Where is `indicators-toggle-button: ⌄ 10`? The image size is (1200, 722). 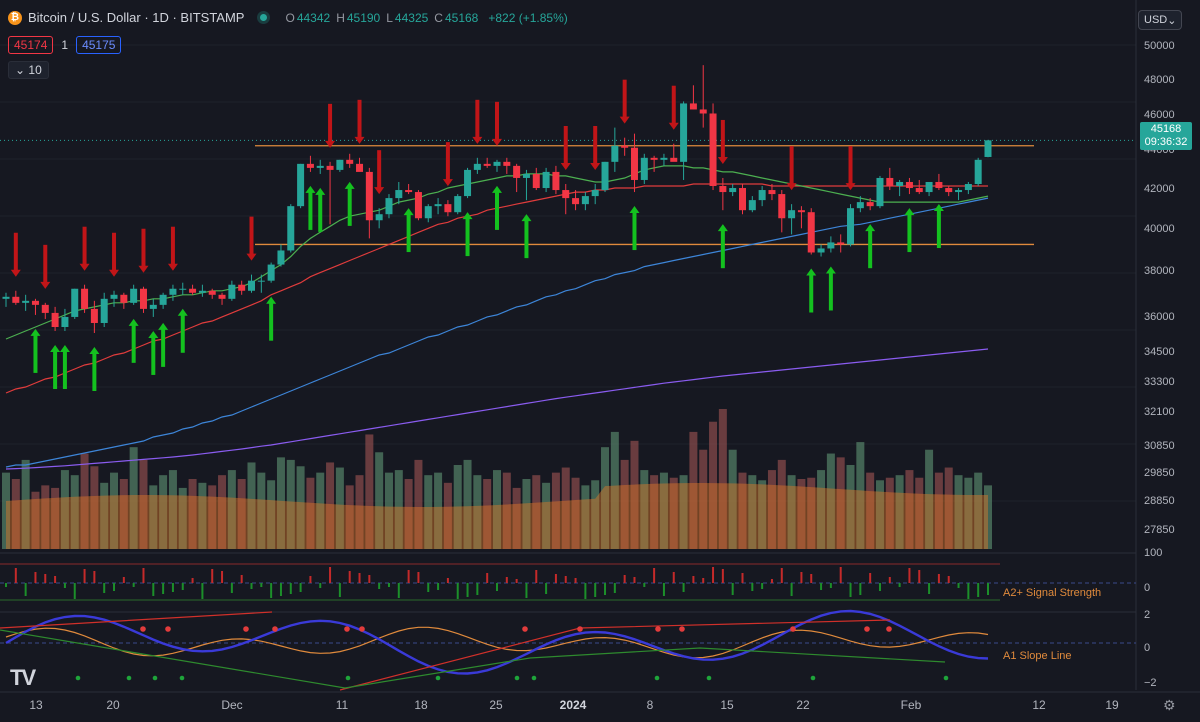 indicators-toggle-button: ⌄ 10 is located at coordinates (28, 70).